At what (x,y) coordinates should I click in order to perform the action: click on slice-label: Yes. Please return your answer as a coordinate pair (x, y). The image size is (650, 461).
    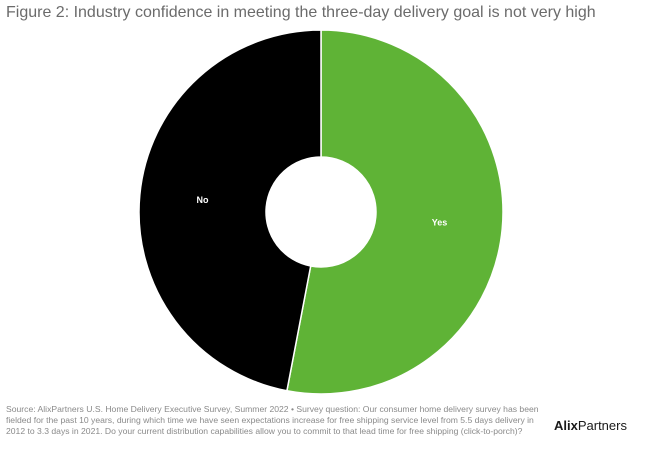
    Looking at the image, I should click on (440, 223).